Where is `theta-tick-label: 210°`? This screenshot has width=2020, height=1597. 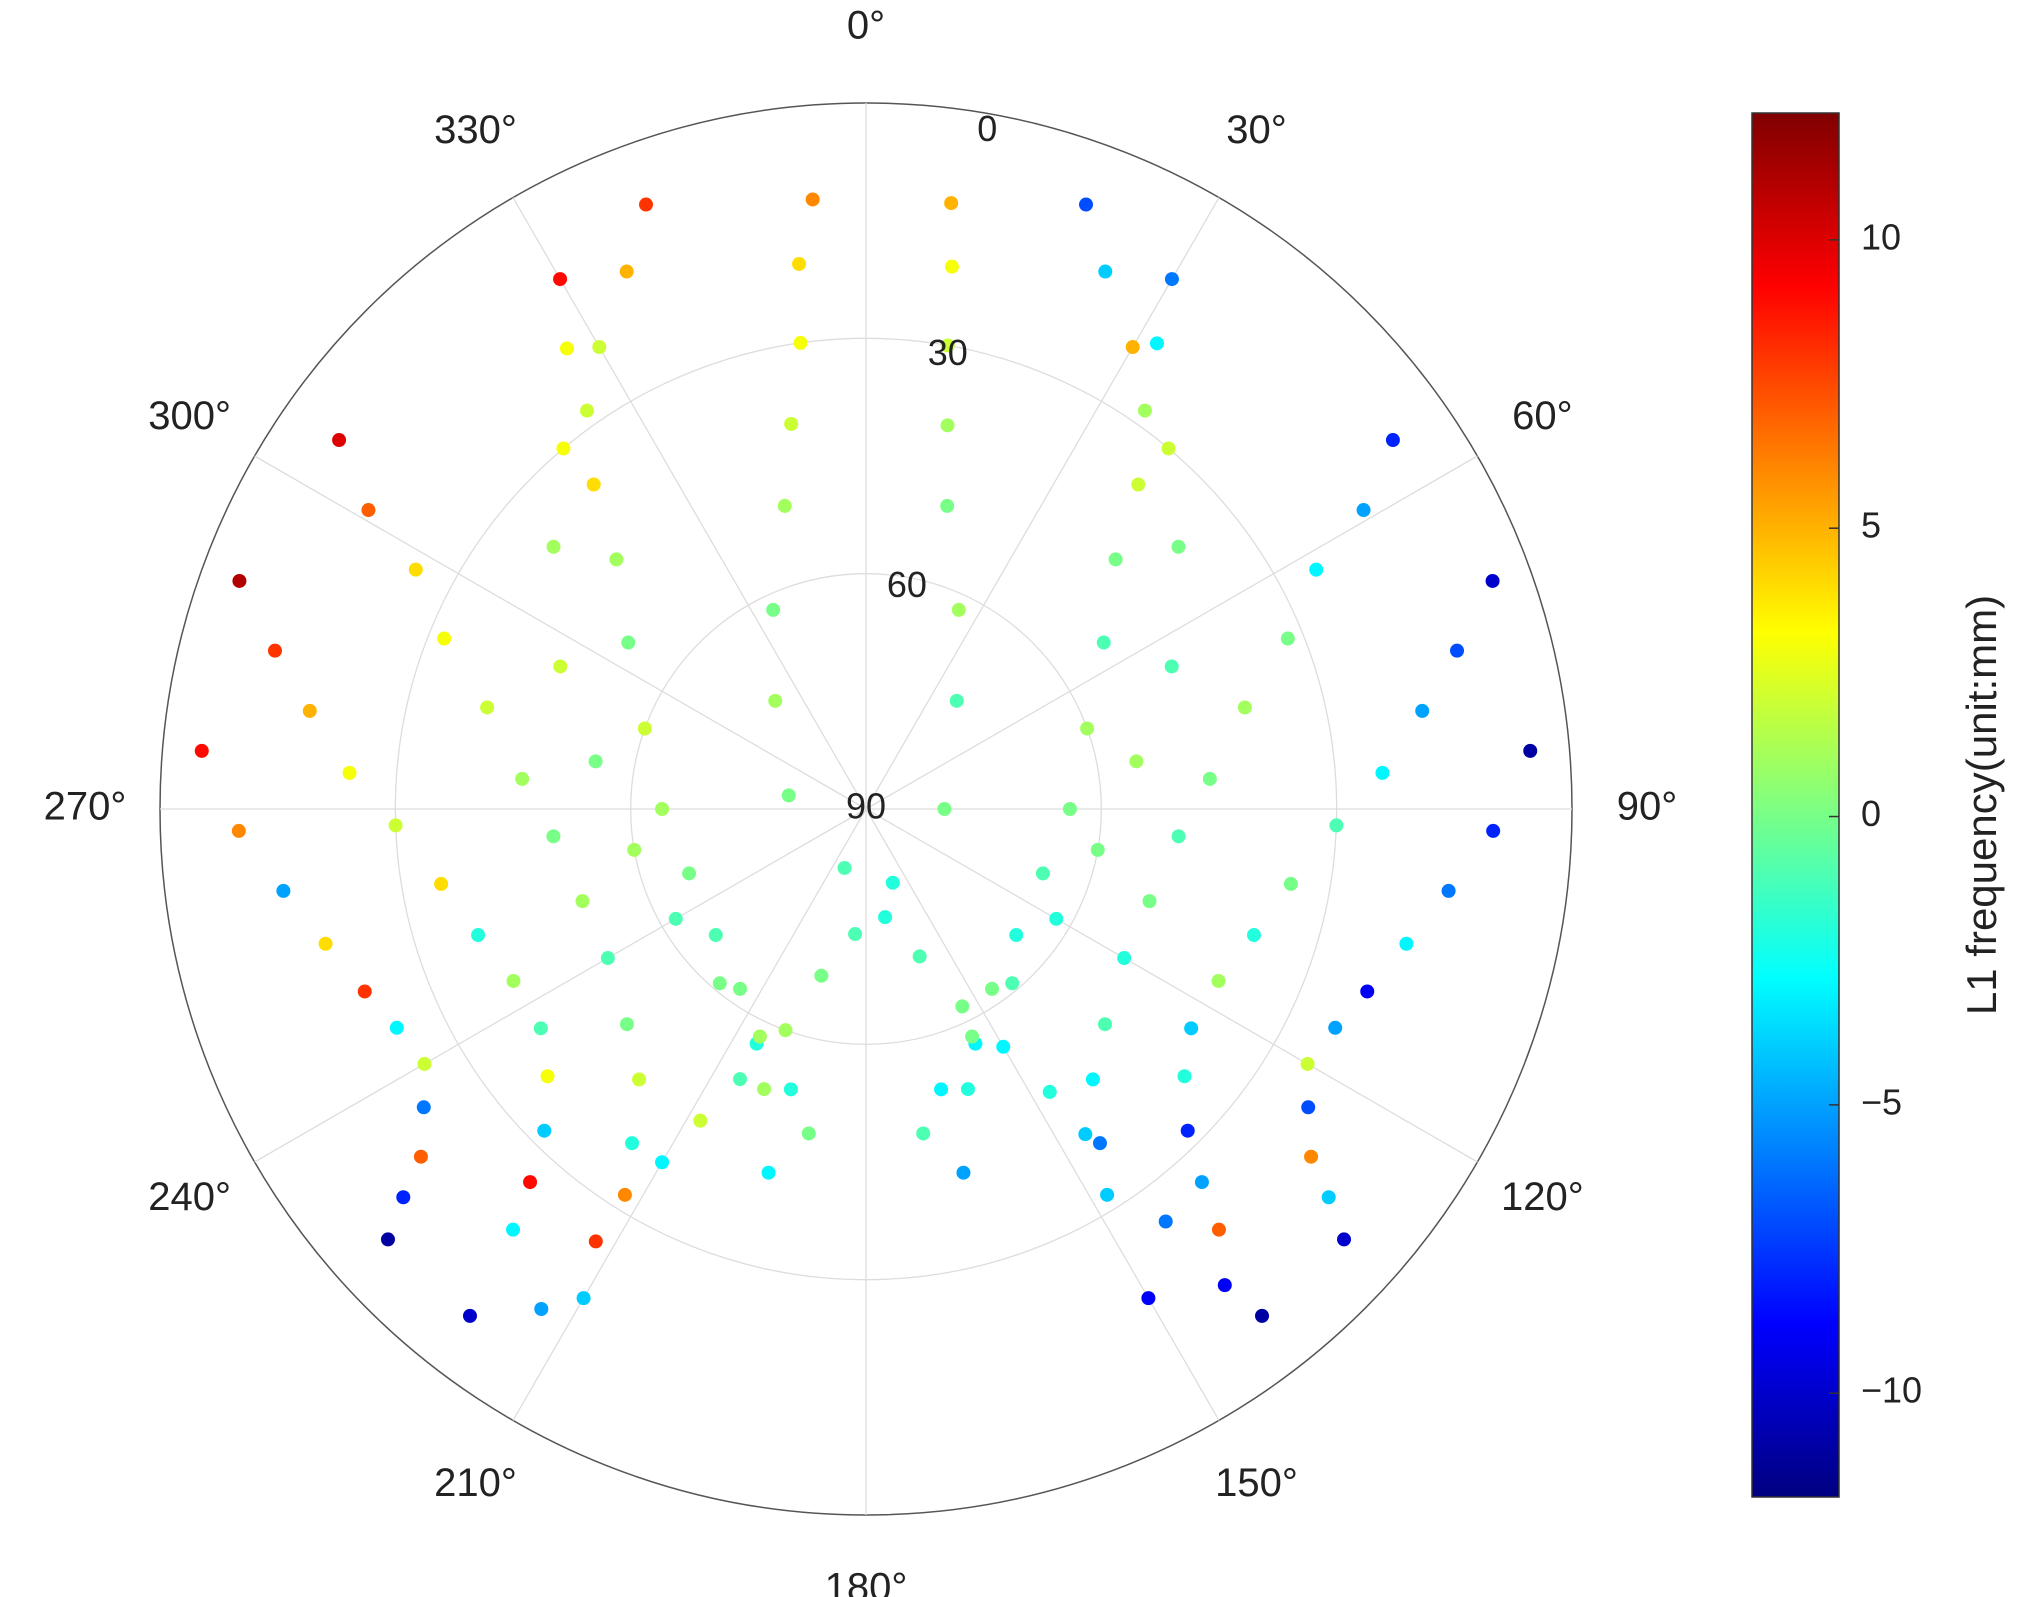
theta-tick-label: 210° is located at coordinates (475, 1483).